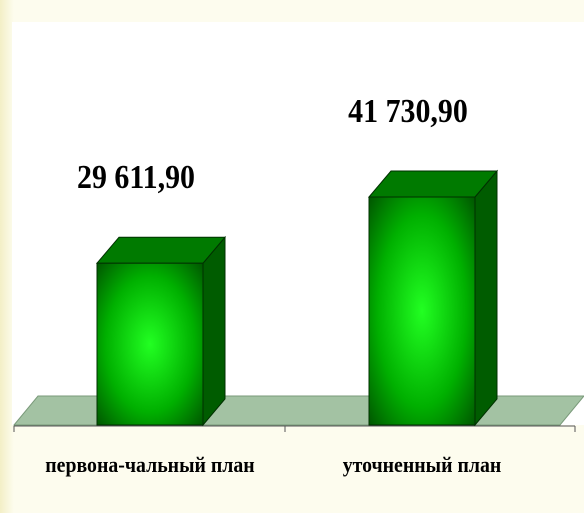 This screenshot has width=584, height=513. I want to click on x-tick-label: первона-чальный план, so click(150, 464).